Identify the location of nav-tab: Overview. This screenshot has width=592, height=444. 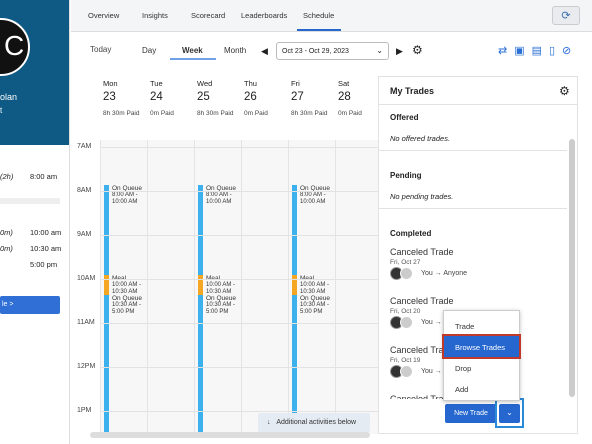
(104, 15).